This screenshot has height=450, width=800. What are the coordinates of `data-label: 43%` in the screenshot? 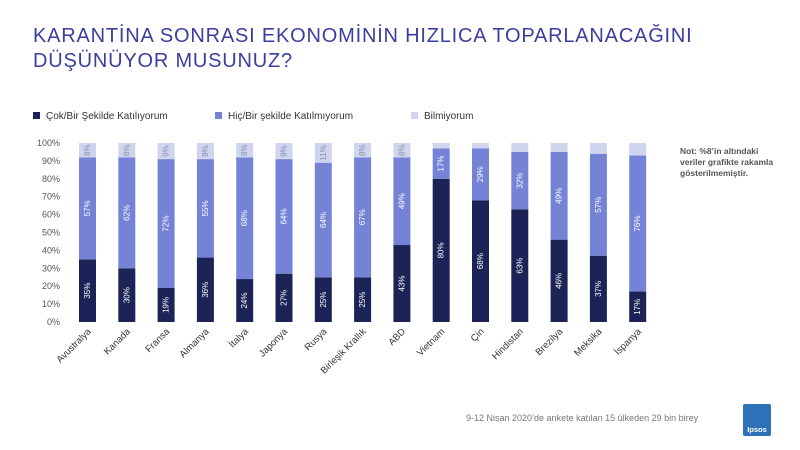 It's located at (401, 284).